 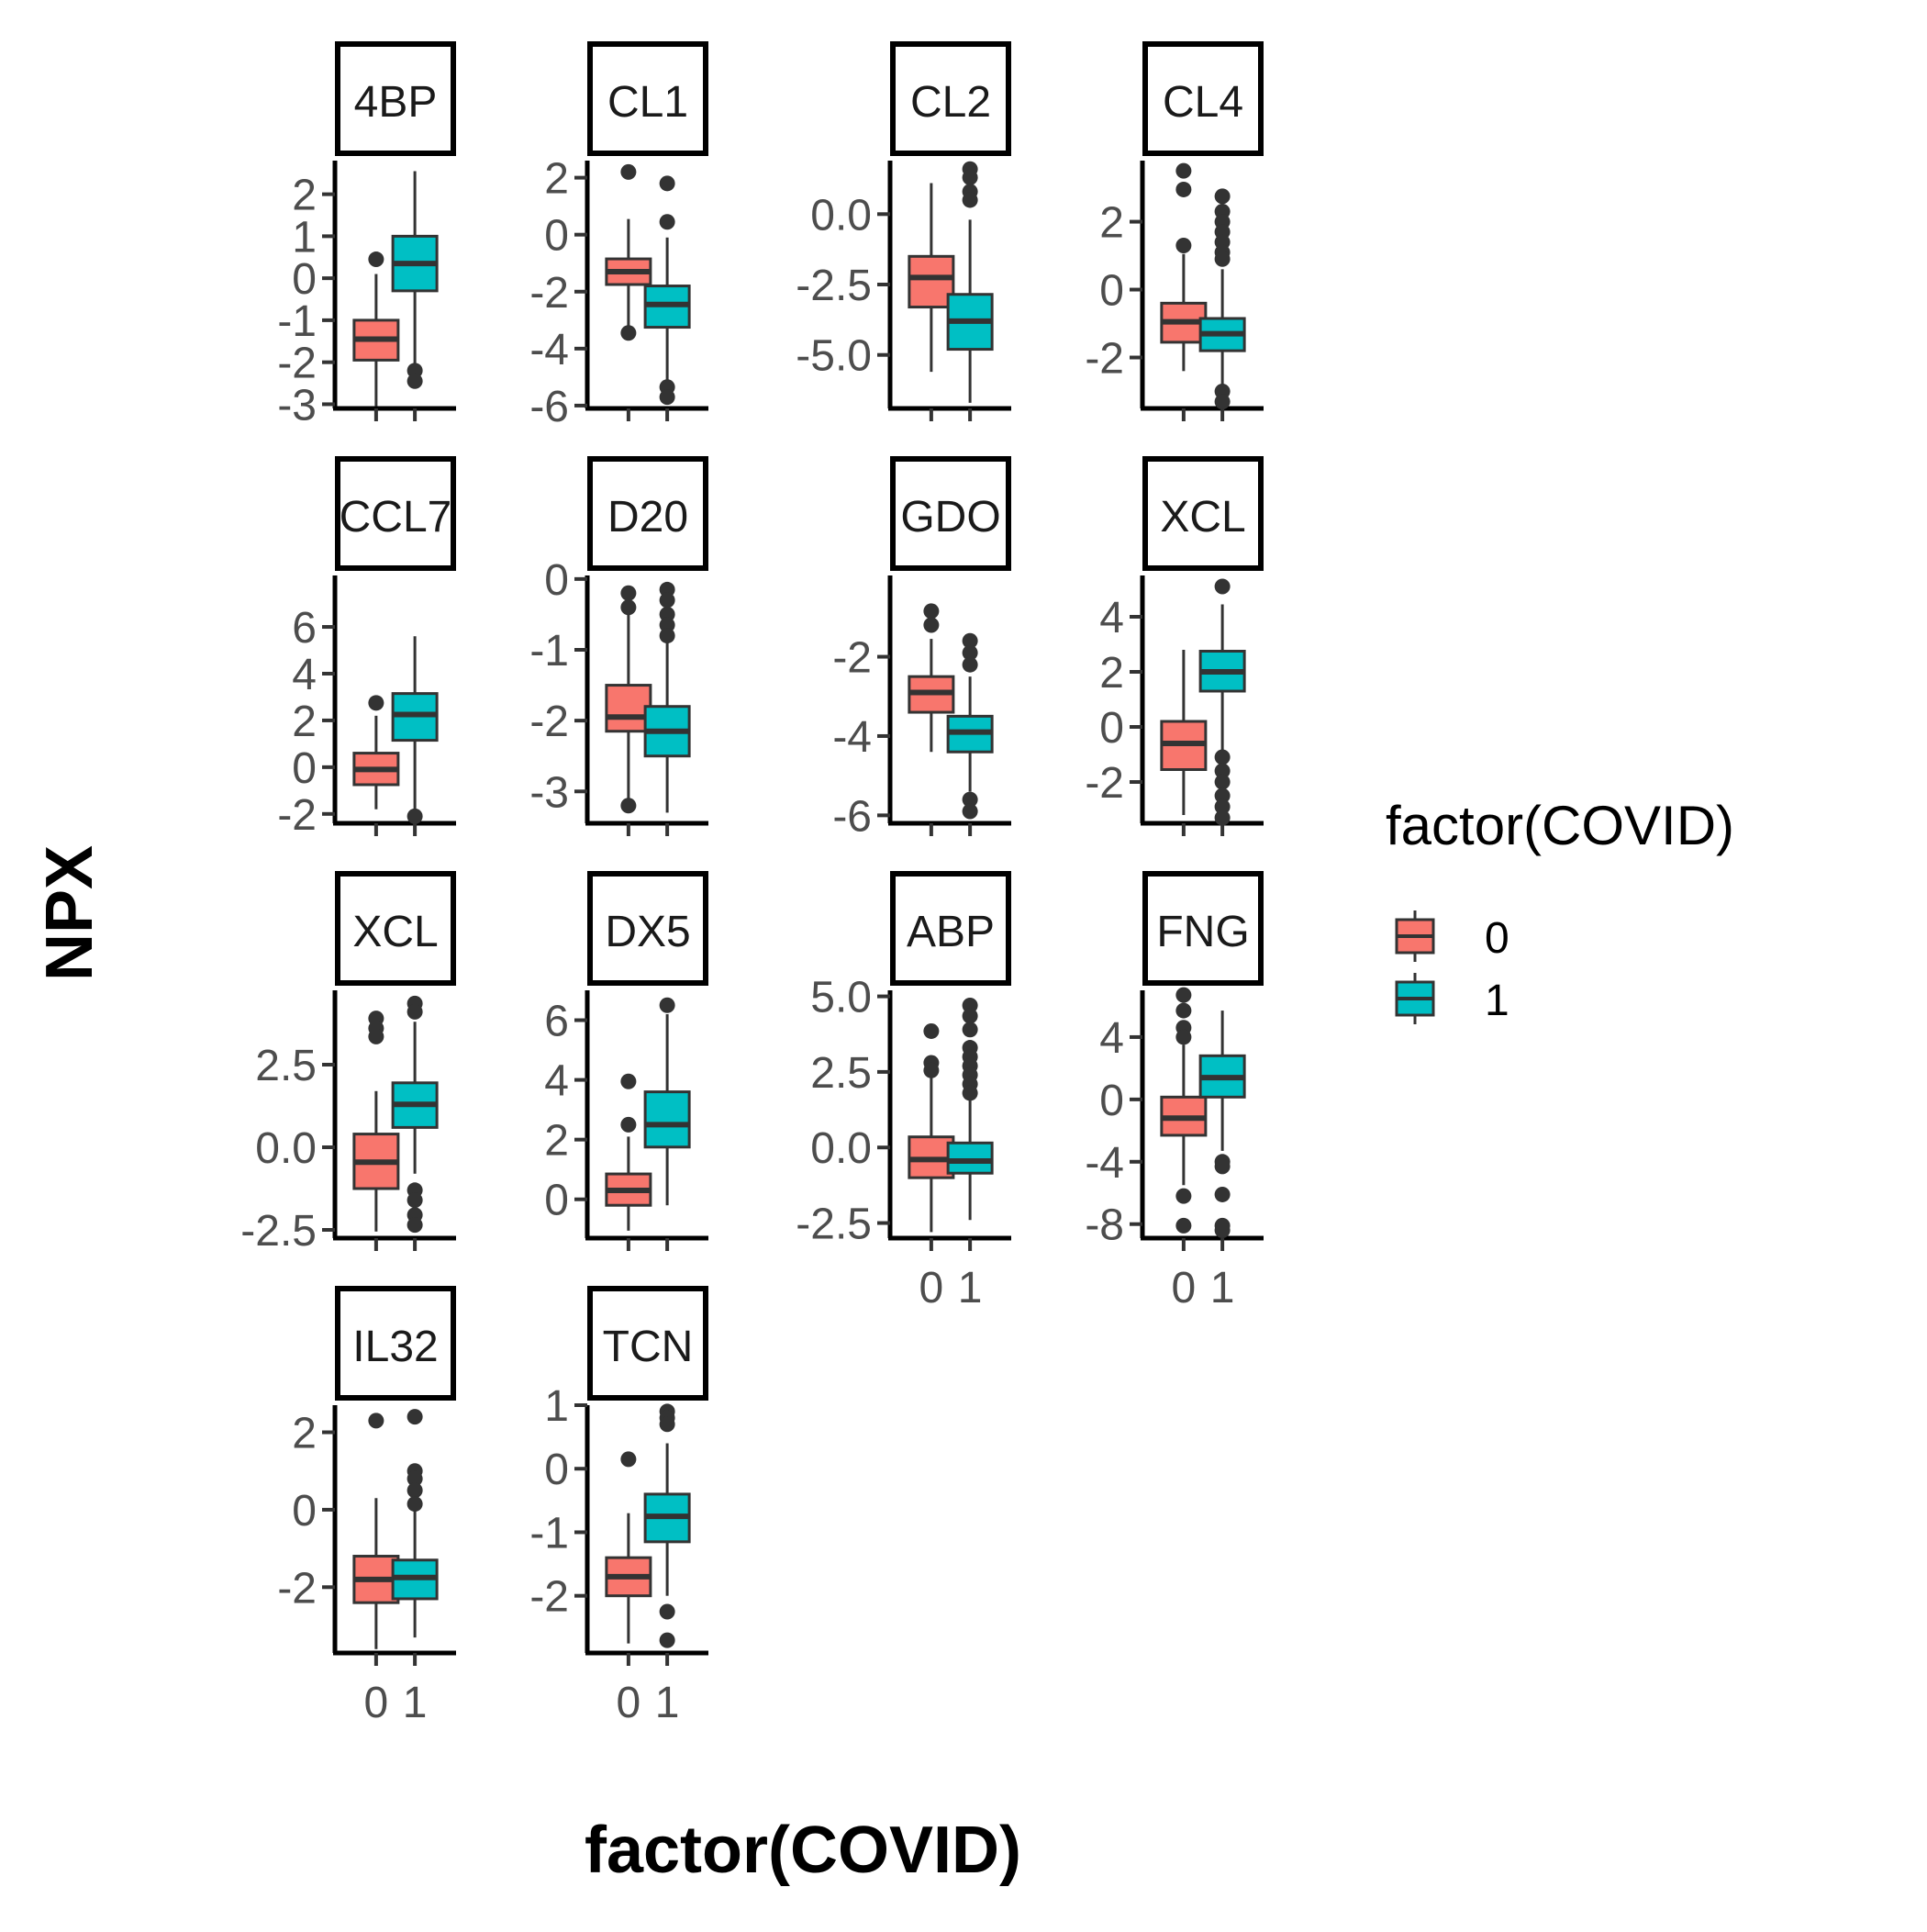 What do you see at coordinates (415, 1703) in the screenshot?
I see `x-tick-label: 1` at bounding box center [415, 1703].